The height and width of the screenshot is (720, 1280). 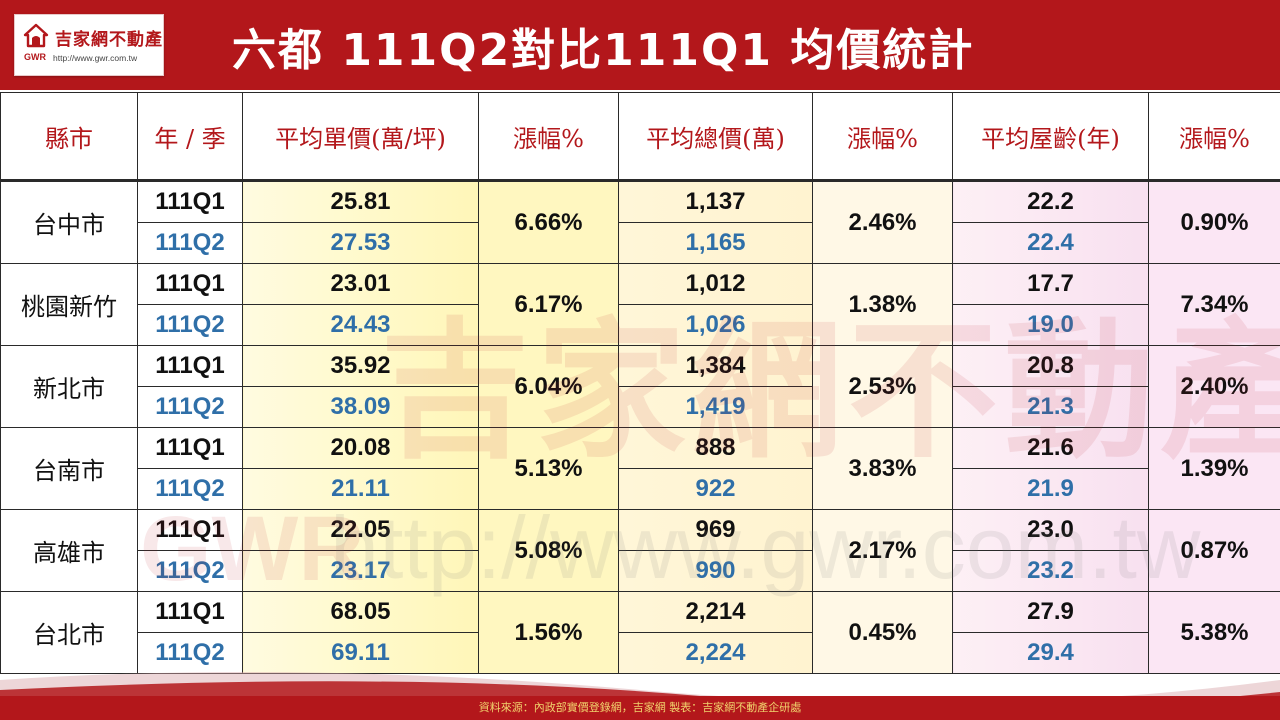 I want to click on footer-bar, so click(x=640, y=708).